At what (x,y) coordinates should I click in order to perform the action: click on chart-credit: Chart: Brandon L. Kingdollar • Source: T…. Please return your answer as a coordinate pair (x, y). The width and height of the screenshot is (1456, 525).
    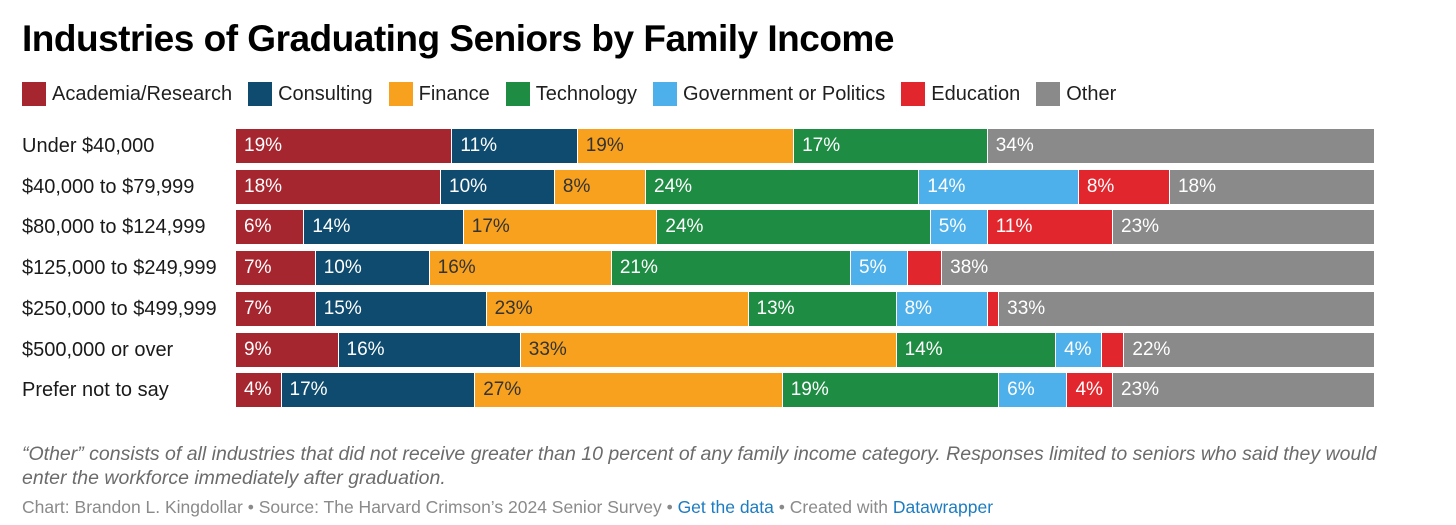
    Looking at the image, I should click on (507, 507).